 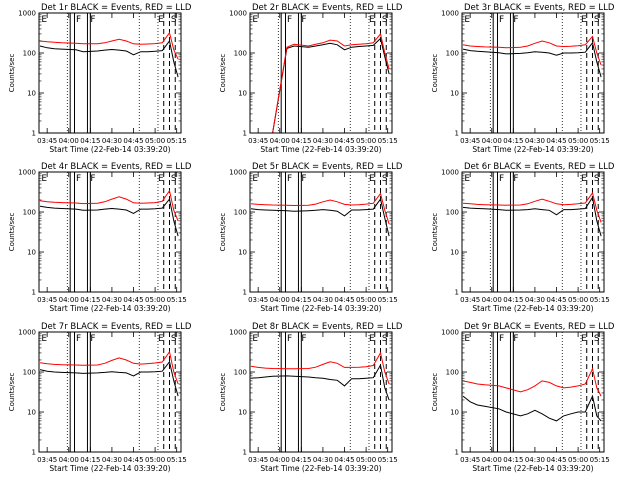 I want to click on panel-title: Det 1r BLACK = Events, RED = LLD, so click(x=116, y=8).